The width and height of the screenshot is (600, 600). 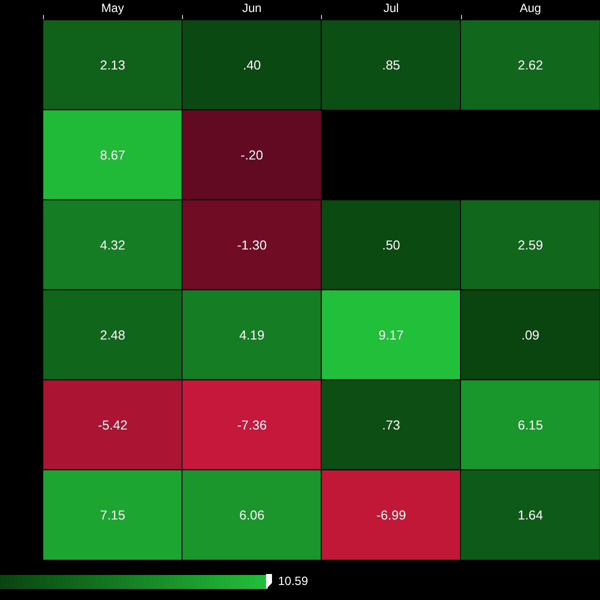 What do you see at coordinates (531, 245) in the screenshot?
I see `data-label: 2.59` at bounding box center [531, 245].